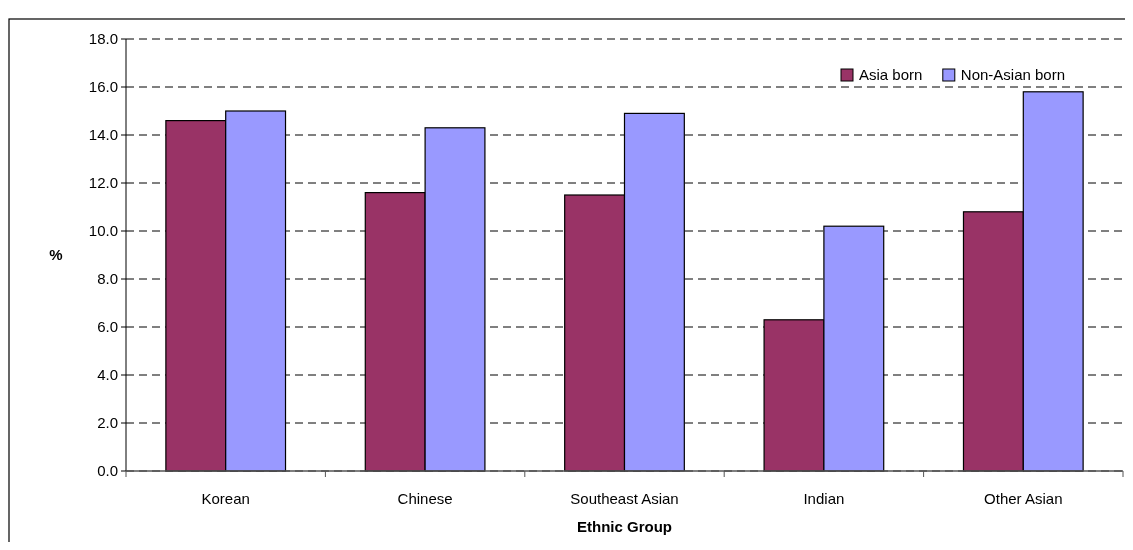 The width and height of the screenshot is (1133, 550). I want to click on y-axis-title: %, so click(56, 255).